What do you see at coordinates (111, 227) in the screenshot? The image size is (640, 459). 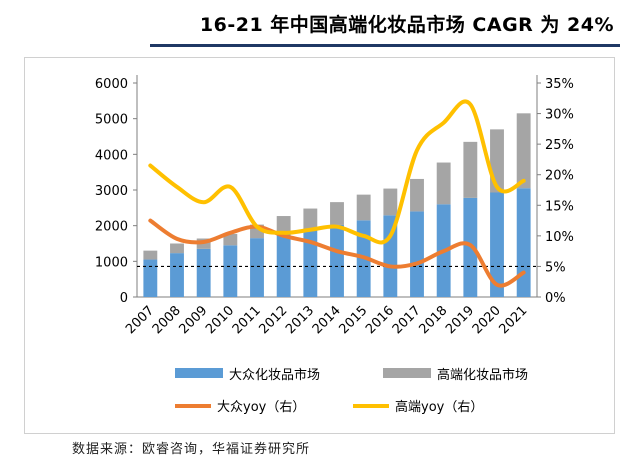 I see `left-tick-label: 2000` at bounding box center [111, 227].